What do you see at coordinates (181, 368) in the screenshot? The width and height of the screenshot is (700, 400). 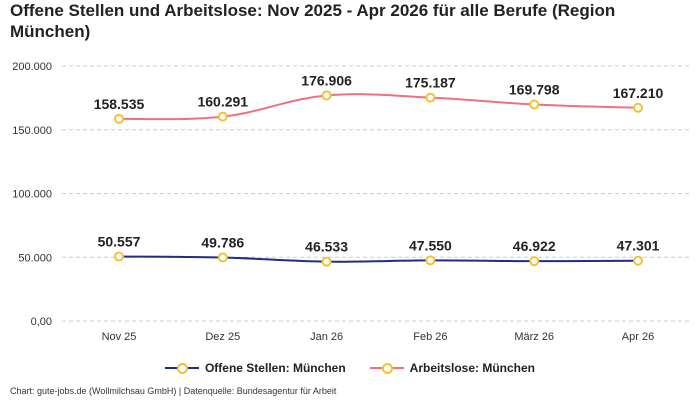 I see `legend-swatch-offene-stellen` at bounding box center [181, 368].